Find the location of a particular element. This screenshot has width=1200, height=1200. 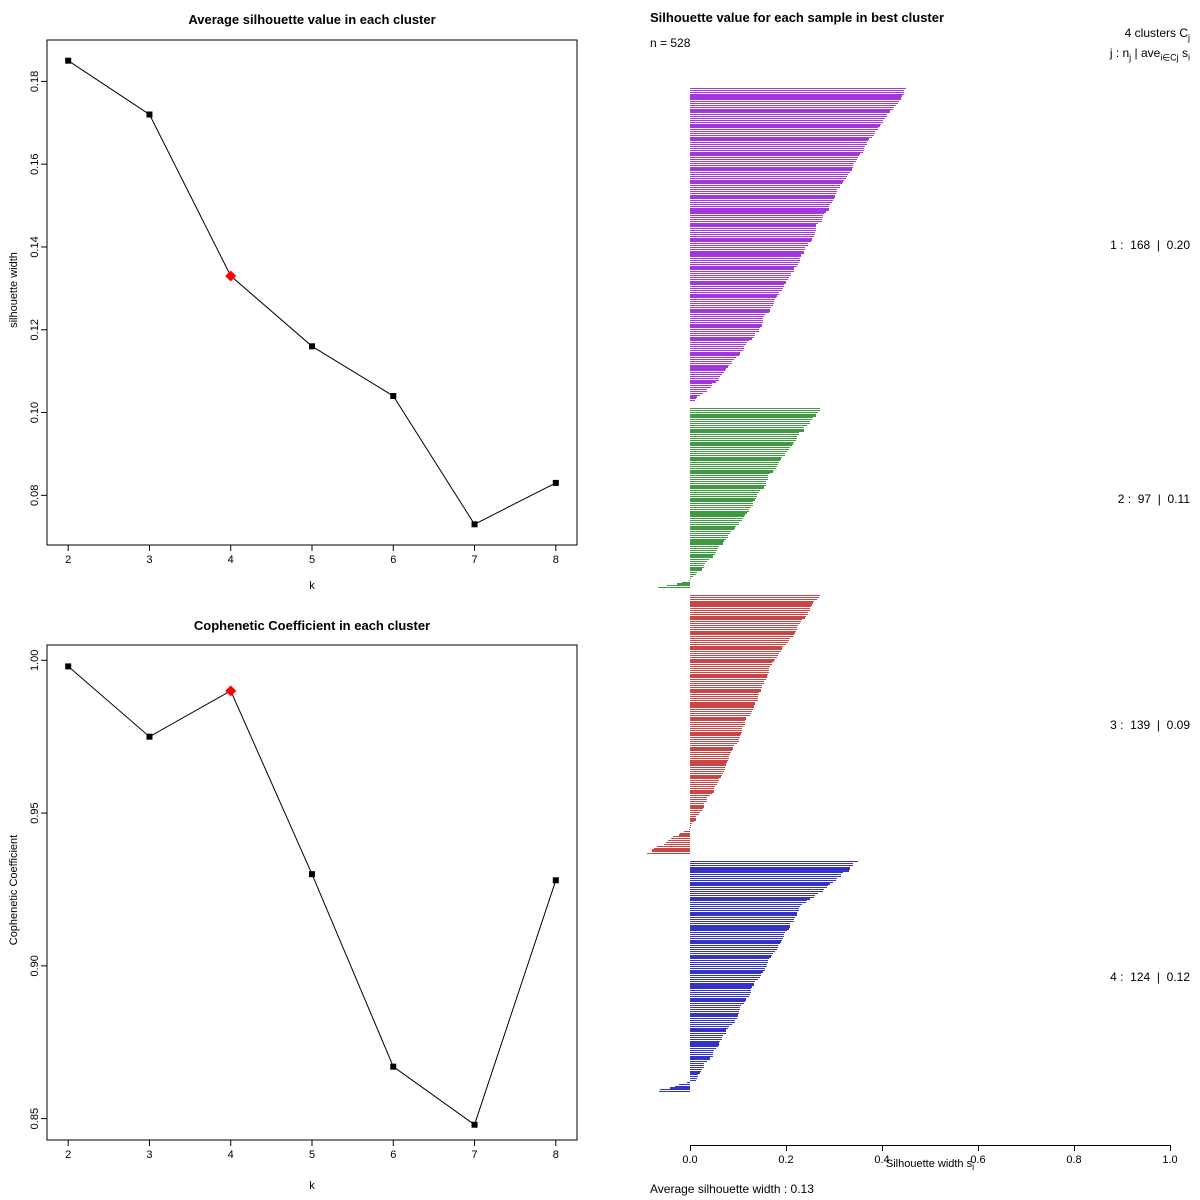

data-point is located at coordinates (68, 60).